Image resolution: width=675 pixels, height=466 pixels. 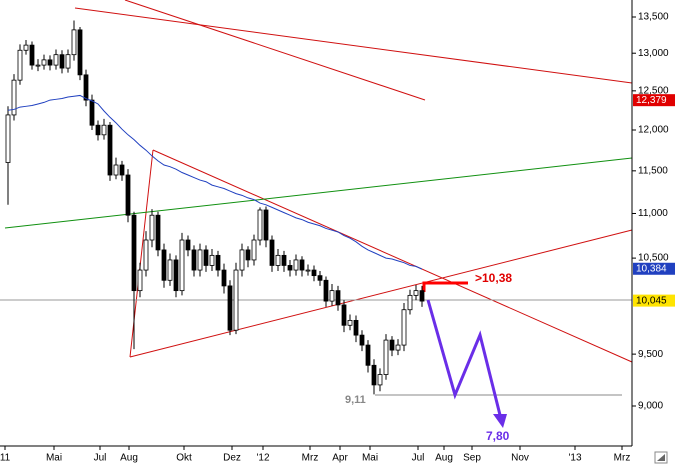 I want to click on annotation: >10,38, so click(x=493, y=278).